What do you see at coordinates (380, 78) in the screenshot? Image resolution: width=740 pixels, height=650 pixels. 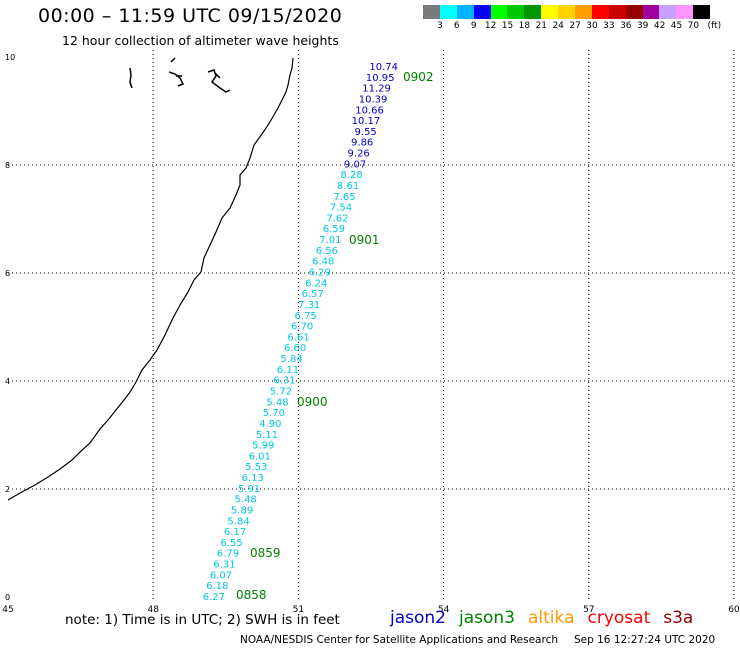 I see `wave-height-value: 10.95` at bounding box center [380, 78].